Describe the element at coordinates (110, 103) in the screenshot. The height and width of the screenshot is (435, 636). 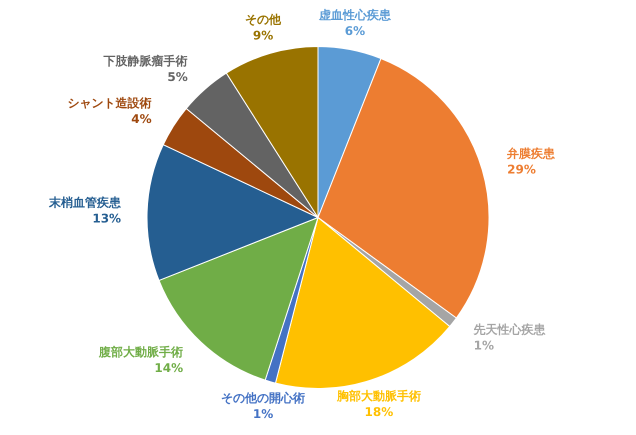
I see `slice-label: シャント造設術` at that location.